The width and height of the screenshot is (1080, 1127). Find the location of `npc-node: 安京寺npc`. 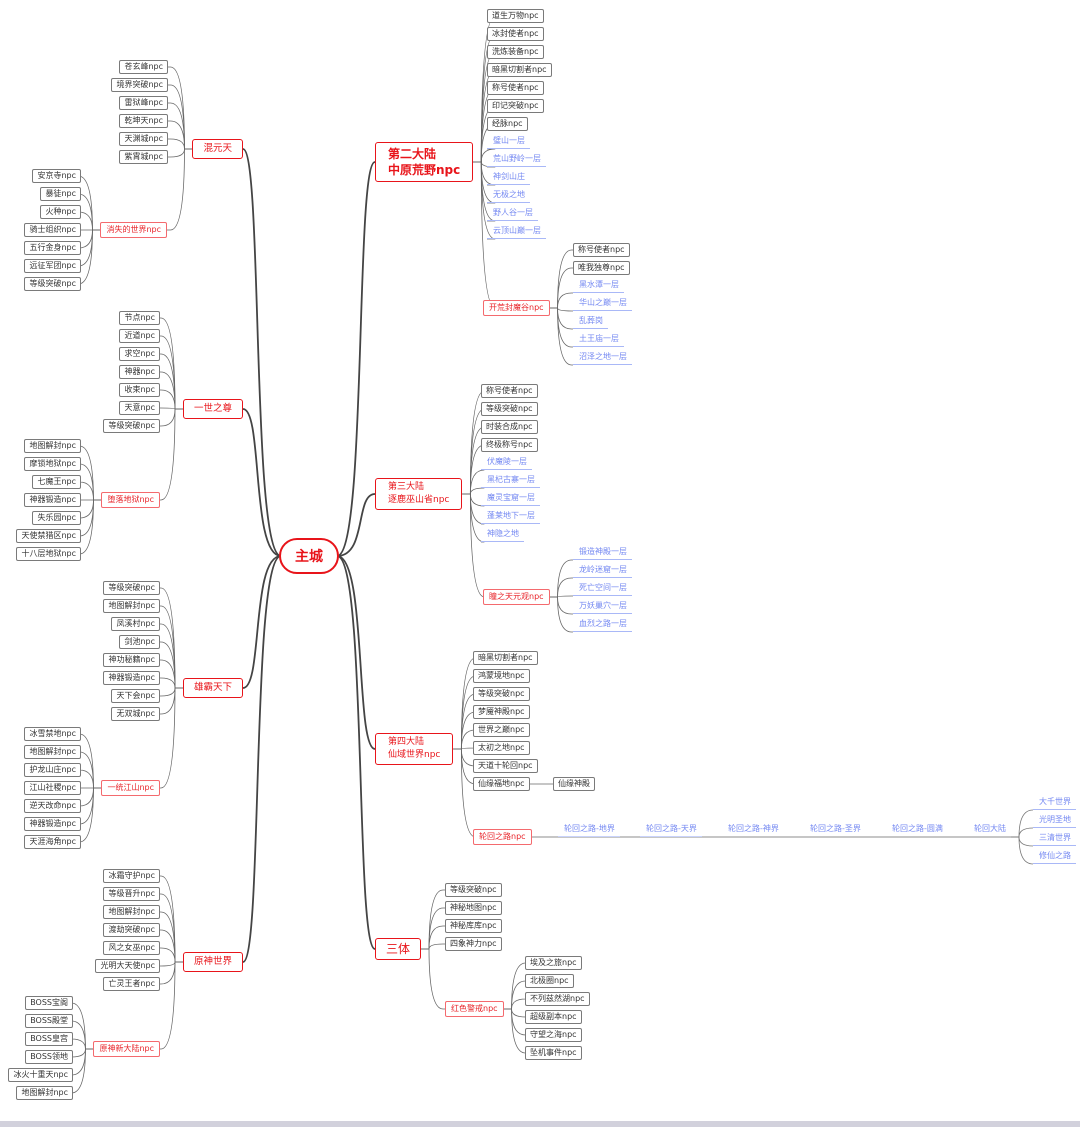

npc-node: 安京寺npc is located at coordinates (56, 176).